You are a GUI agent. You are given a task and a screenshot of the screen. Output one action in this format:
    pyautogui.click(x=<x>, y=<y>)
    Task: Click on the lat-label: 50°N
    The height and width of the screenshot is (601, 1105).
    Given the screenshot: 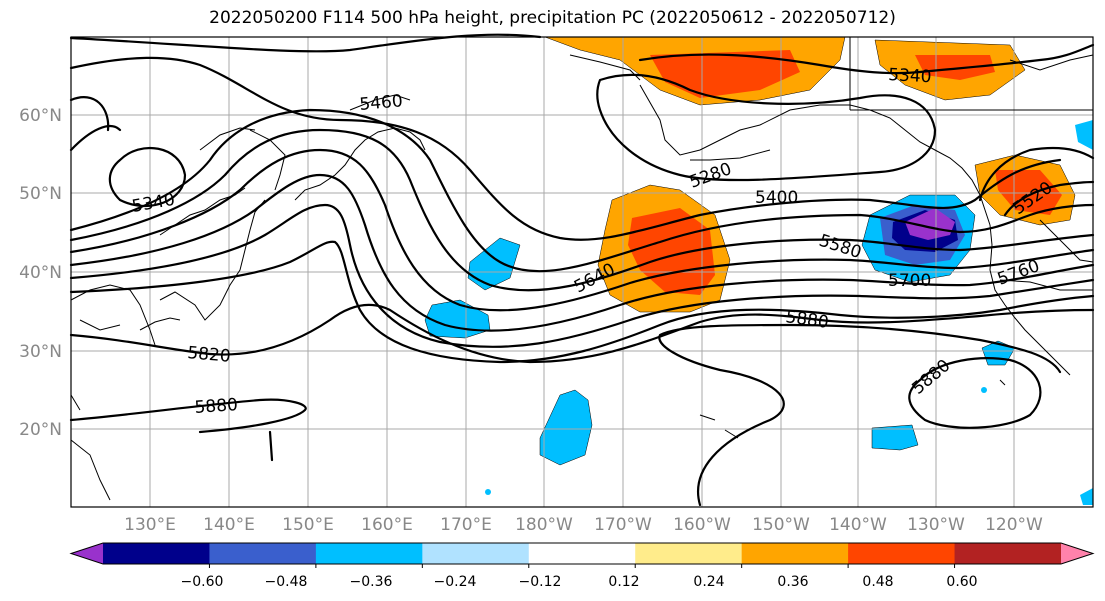 What is the action you would take?
    pyautogui.click(x=40, y=194)
    